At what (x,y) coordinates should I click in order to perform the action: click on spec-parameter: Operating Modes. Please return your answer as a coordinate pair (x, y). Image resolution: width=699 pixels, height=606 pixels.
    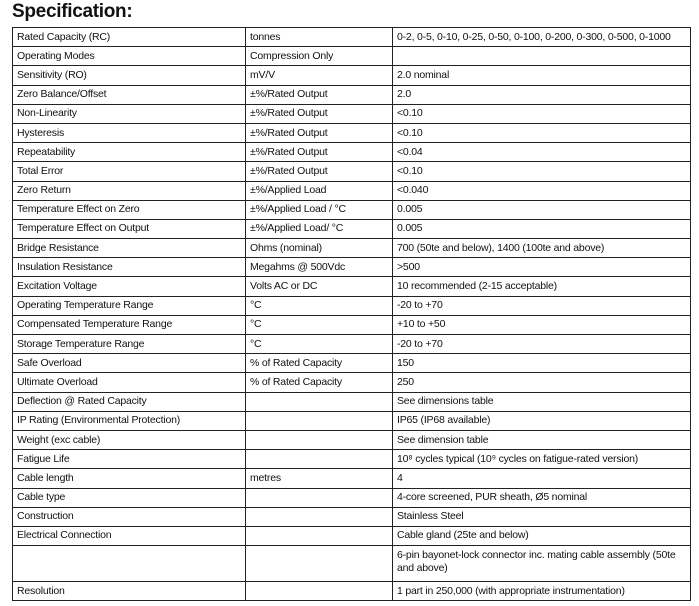
    Looking at the image, I should click on (129, 56).